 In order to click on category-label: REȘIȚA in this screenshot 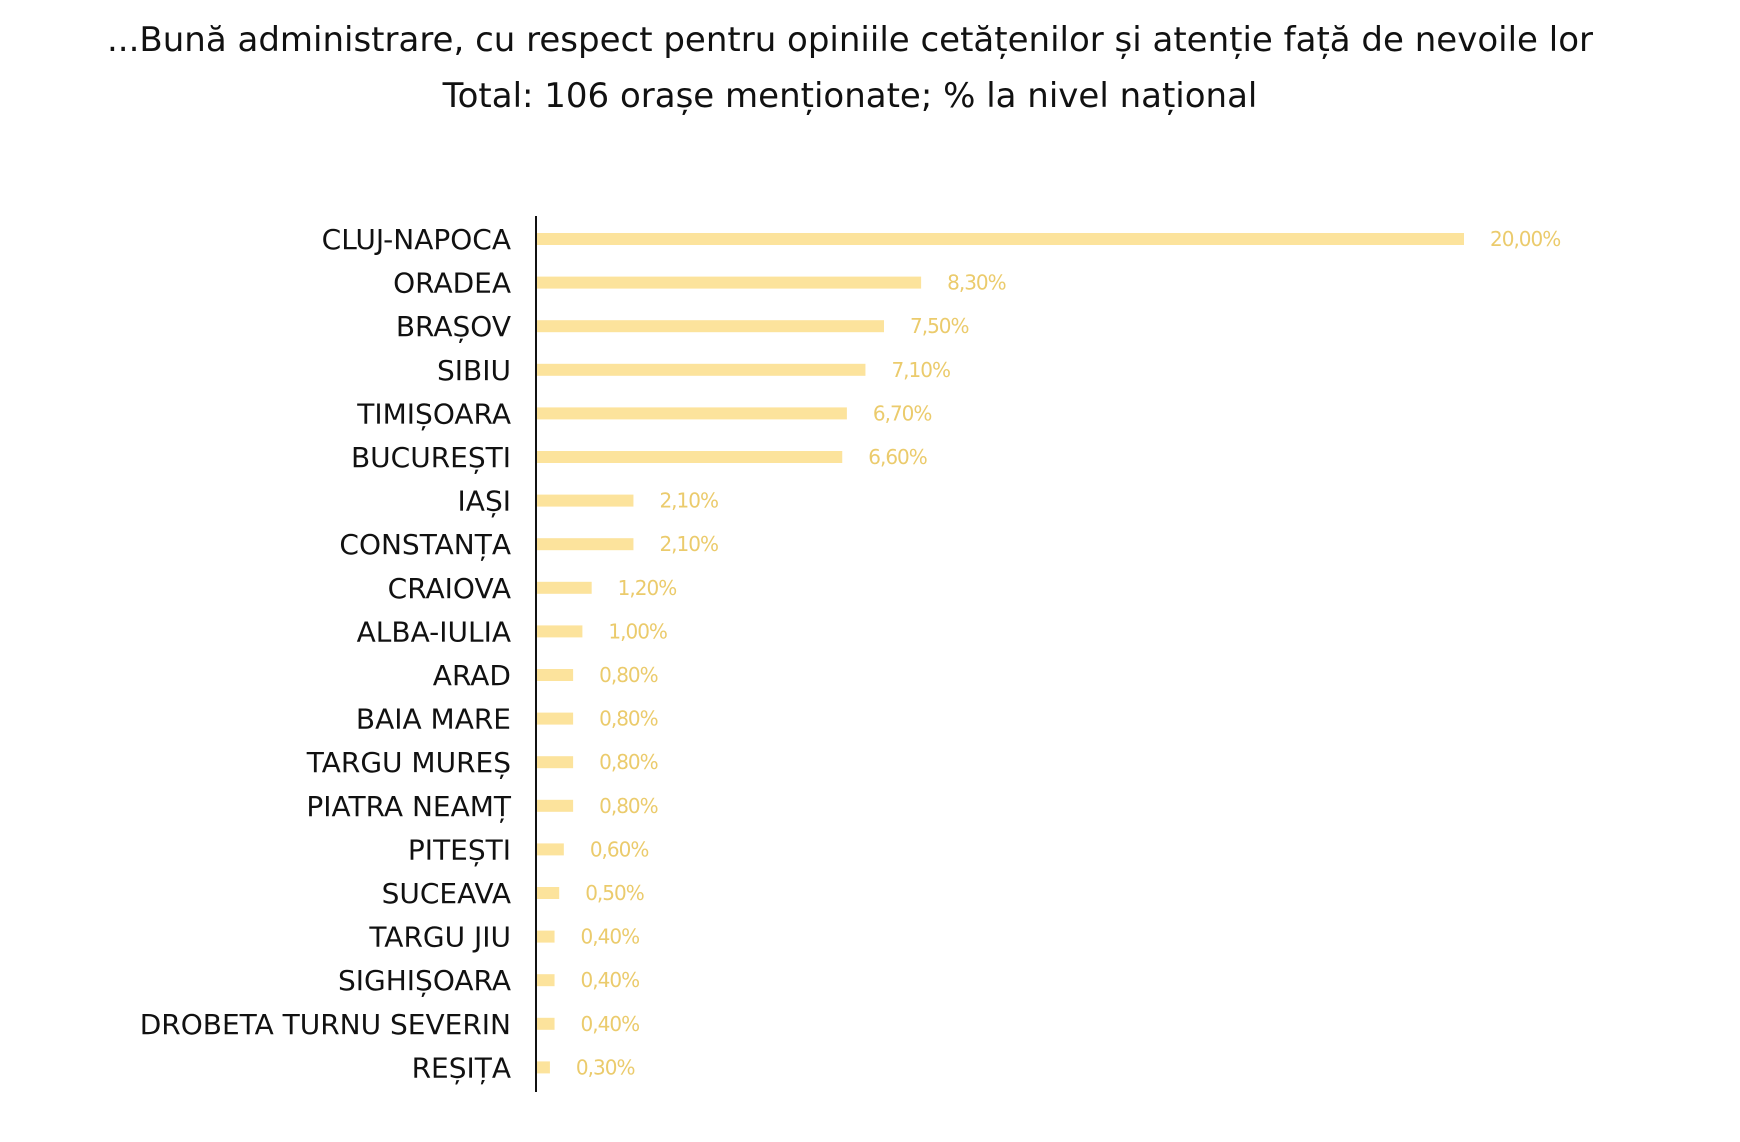, I will do `click(461, 1067)`.